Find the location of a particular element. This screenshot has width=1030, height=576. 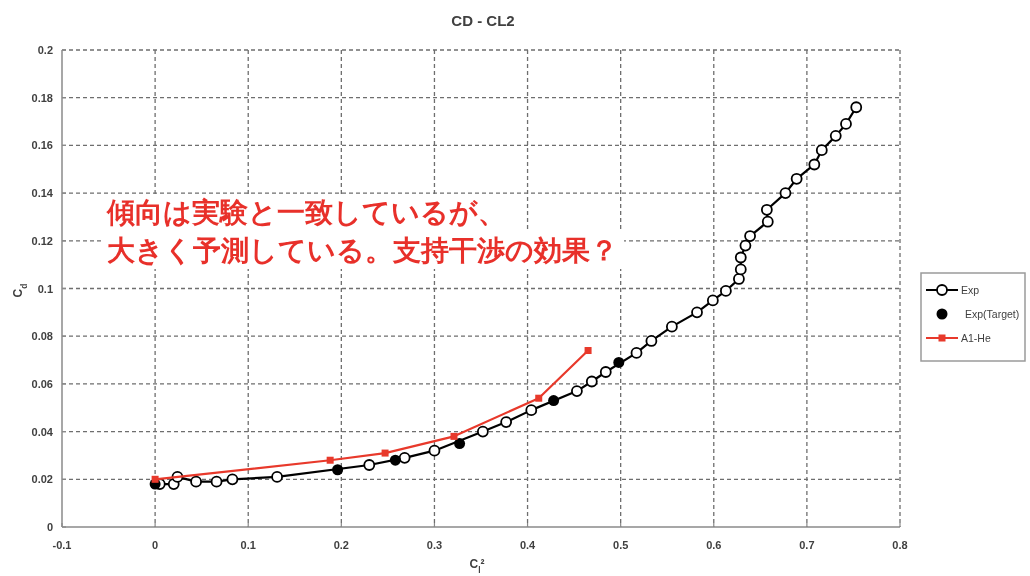

y-tick-label: 0.1 is located at coordinates (45, 288).